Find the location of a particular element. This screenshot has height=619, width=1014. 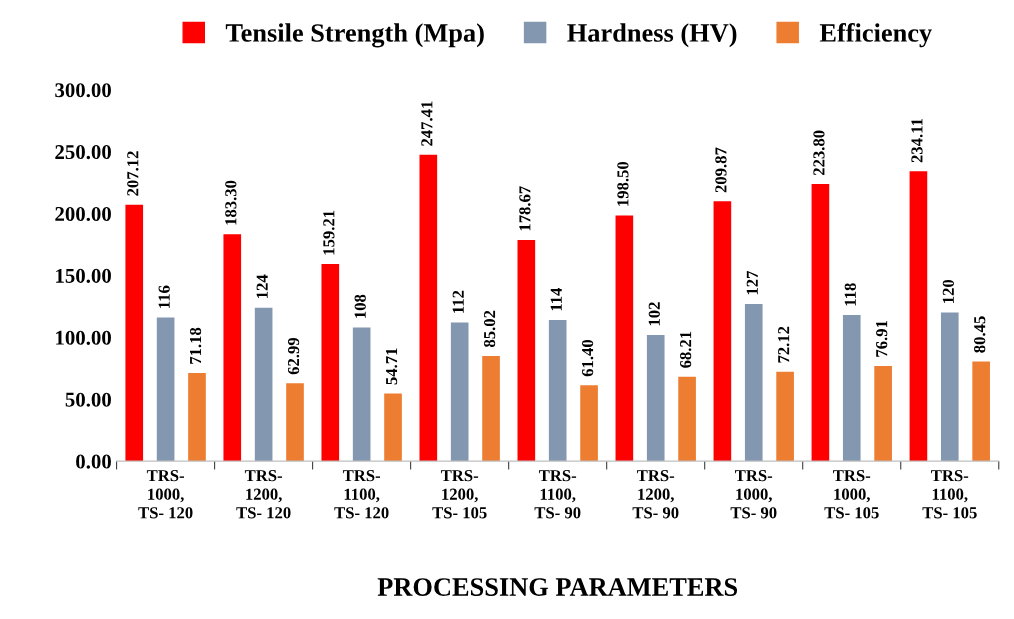

x-tick-label: TRS- 1200, TS- 120 is located at coordinates (263, 494).